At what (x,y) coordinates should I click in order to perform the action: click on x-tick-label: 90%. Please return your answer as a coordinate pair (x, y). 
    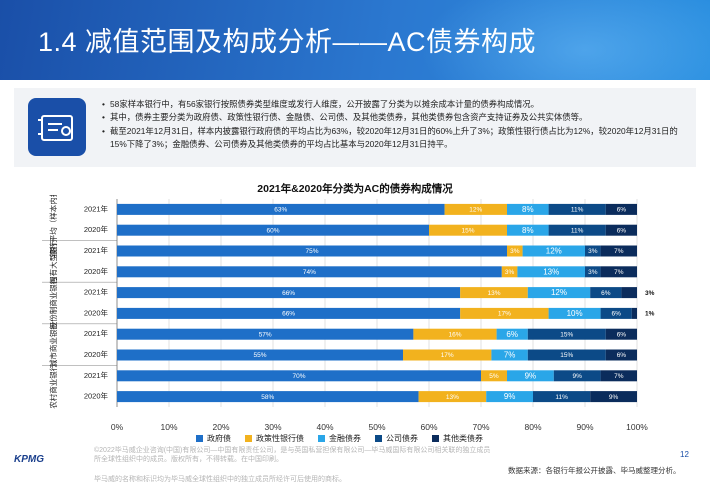
    Looking at the image, I should click on (584, 427).